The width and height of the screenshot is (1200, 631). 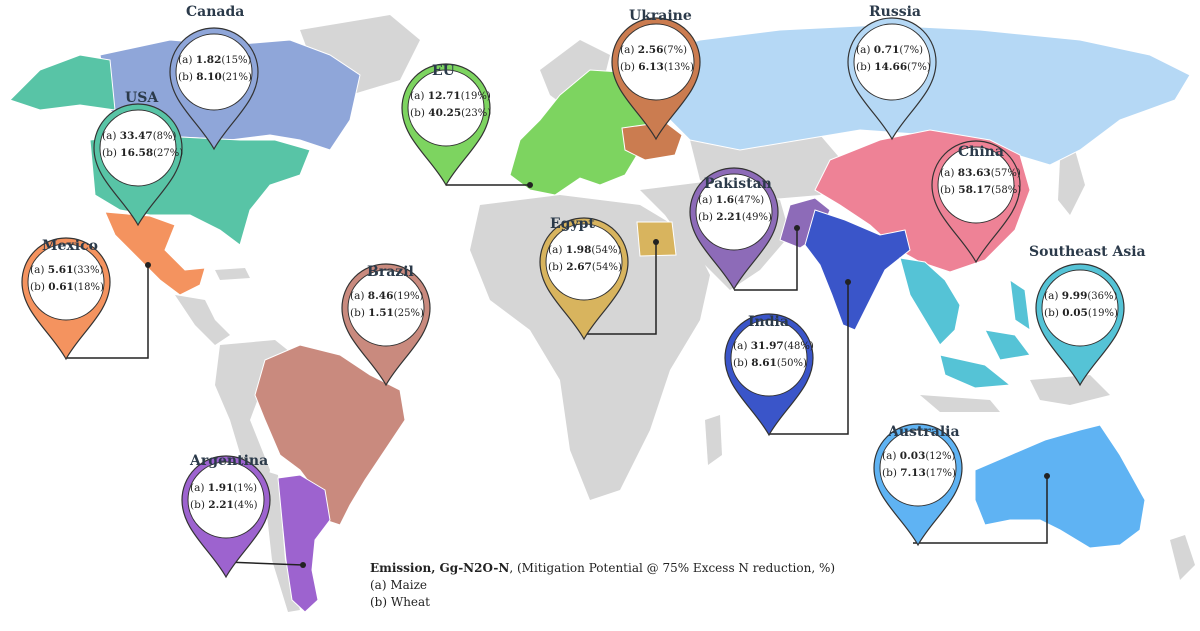 I want to click on region-mexico, so click(x=155, y=253).